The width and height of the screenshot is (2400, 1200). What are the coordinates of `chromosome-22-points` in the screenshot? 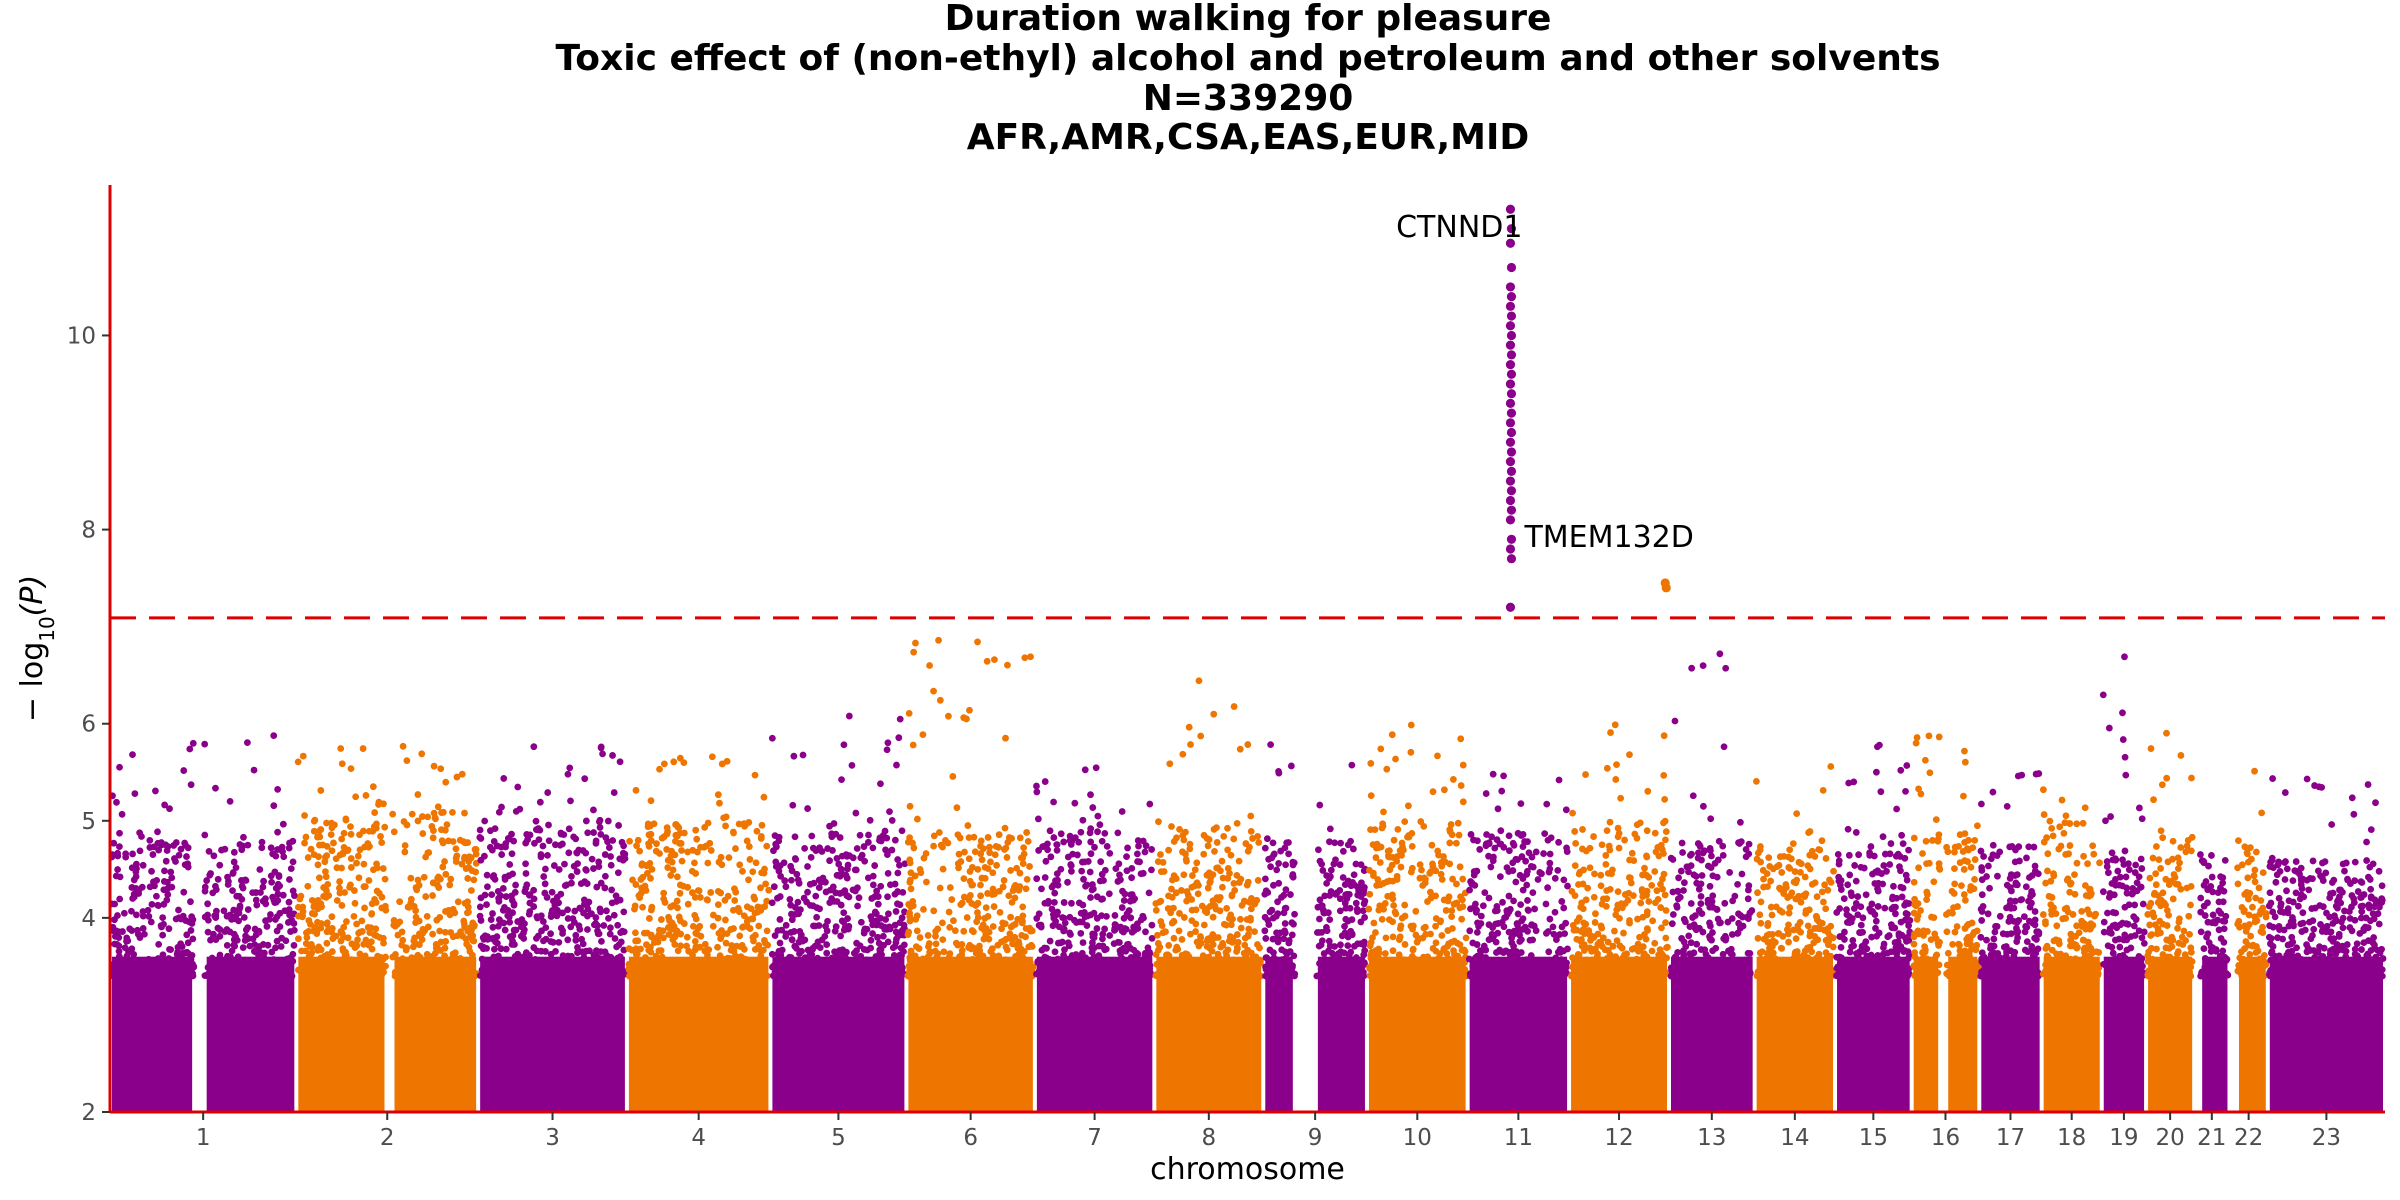 It's located at (2252, 939).